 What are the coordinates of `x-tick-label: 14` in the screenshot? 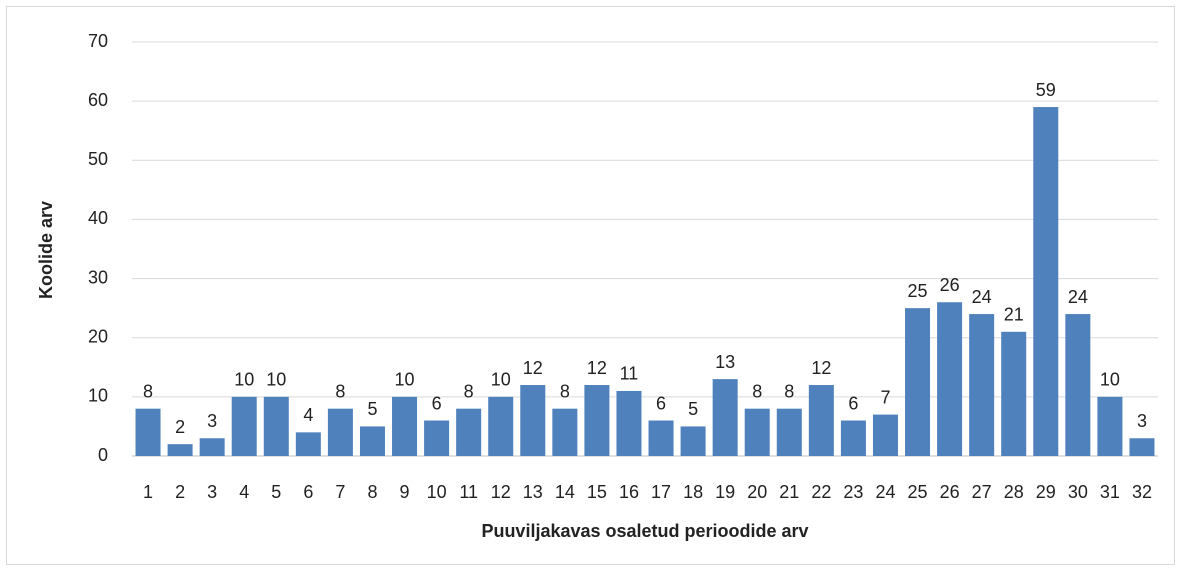 It's located at (565, 492).